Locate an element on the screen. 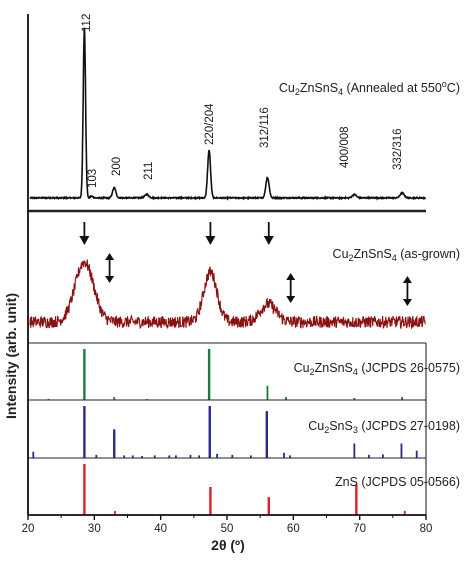  panel-label-annealed: Cu2ZnSnS4 (Annealed at 550oC) is located at coordinates (369, 88).